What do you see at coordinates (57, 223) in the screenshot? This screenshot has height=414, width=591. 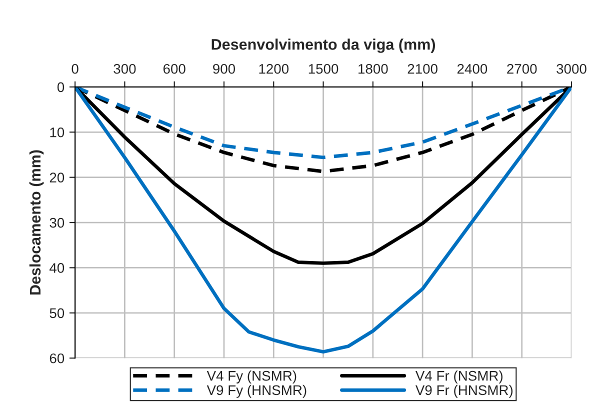 I see `y-tick-label: 30` at bounding box center [57, 223].